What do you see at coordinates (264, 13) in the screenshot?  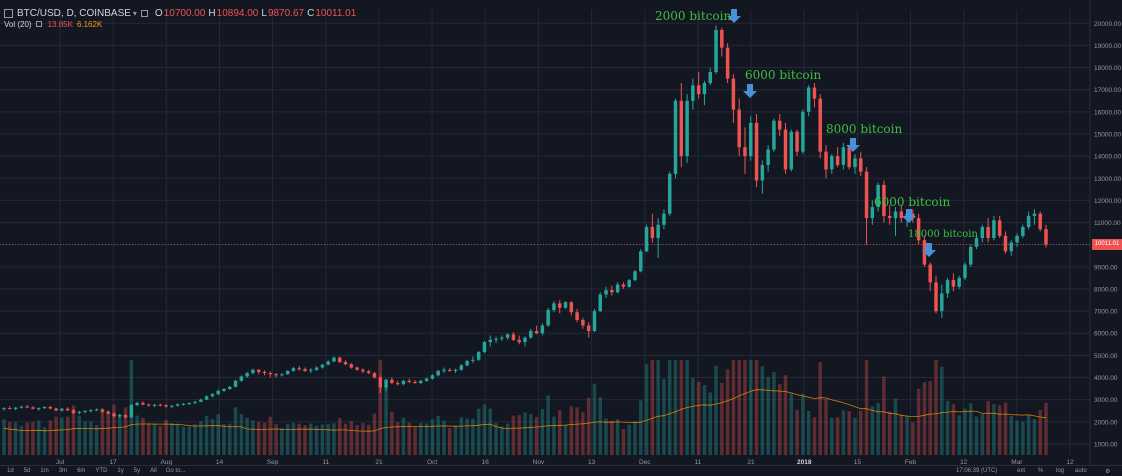 I see `low-label: L` at bounding box center [264, 13].